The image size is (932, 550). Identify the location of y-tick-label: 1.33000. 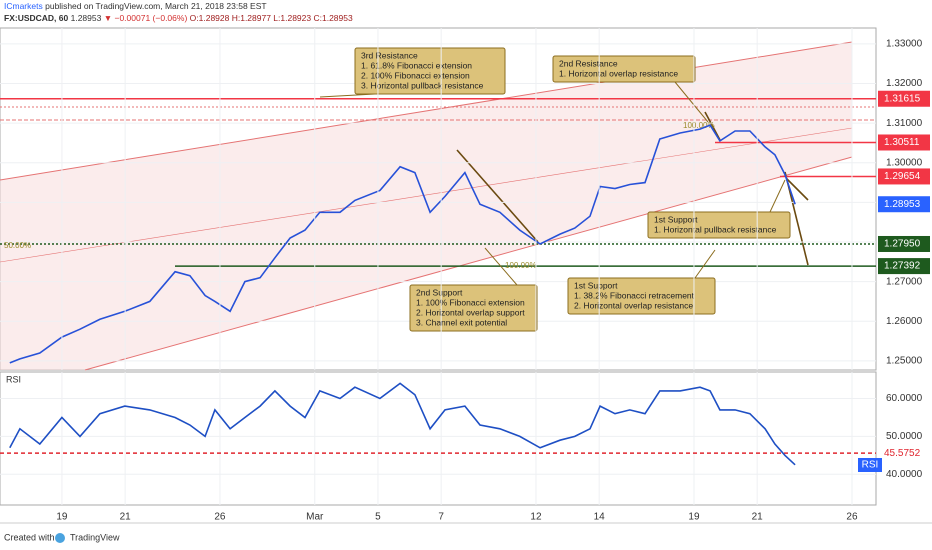
(904, 43).